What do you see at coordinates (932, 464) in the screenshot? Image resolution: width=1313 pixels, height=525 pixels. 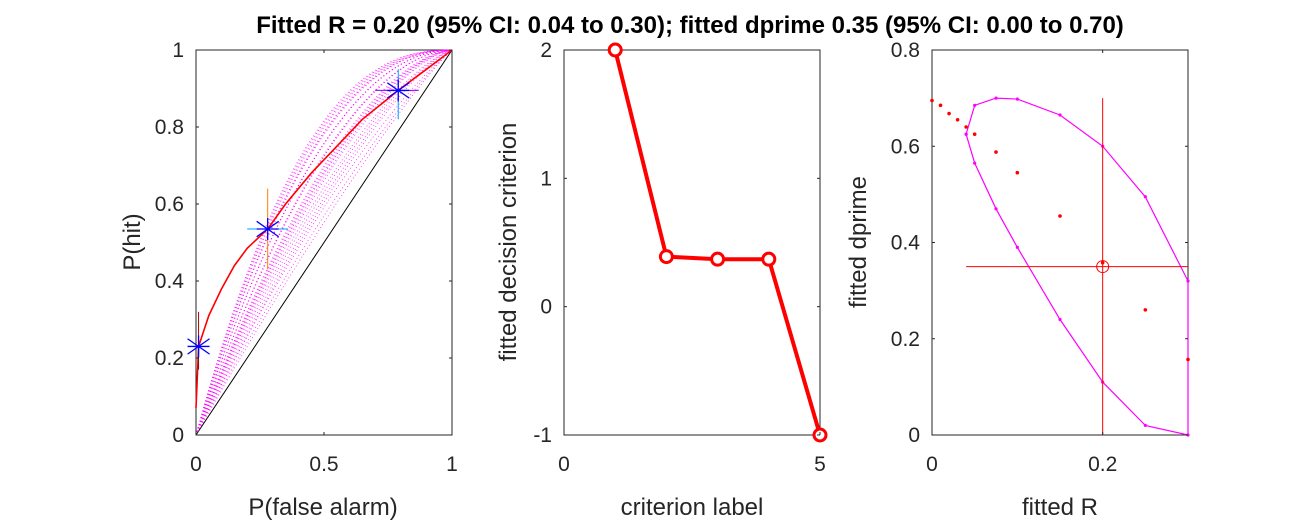 I see `fit-xtick-label: 0` at bounding box center [932, 464].